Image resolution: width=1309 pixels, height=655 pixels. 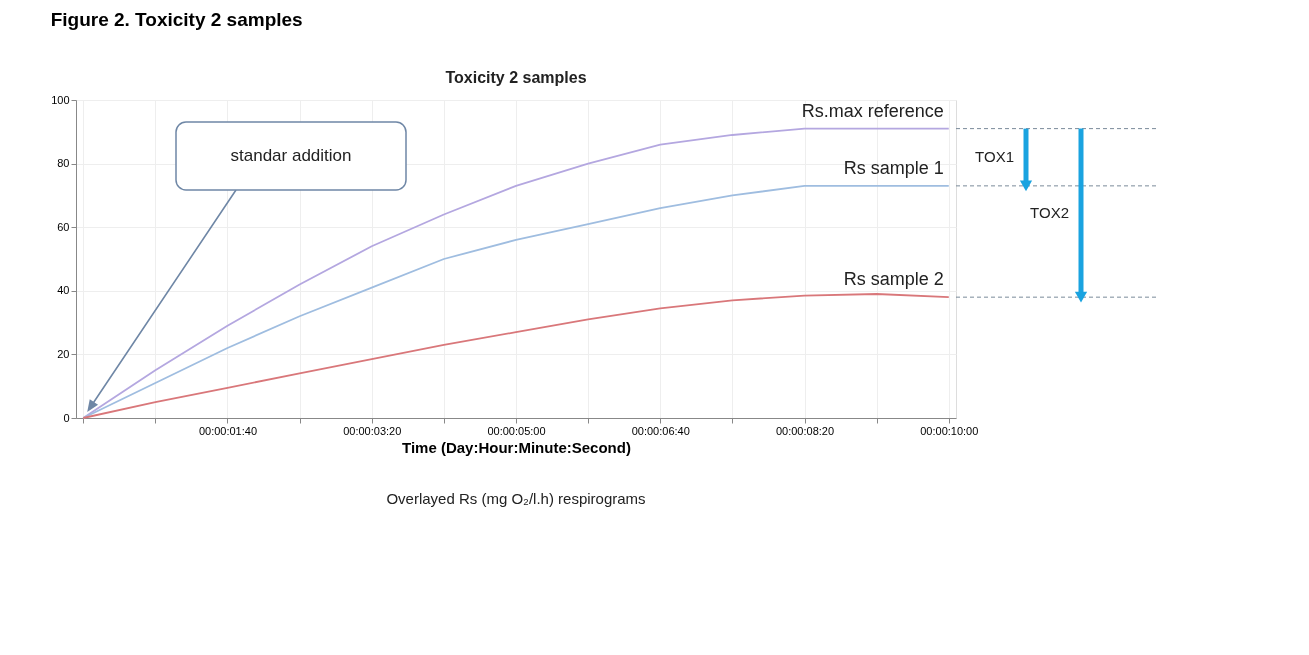 What do you see at coordinates (60, 99) in the screenshot?
I see `y-tick-label: 100` at bounding box center [60, 99].